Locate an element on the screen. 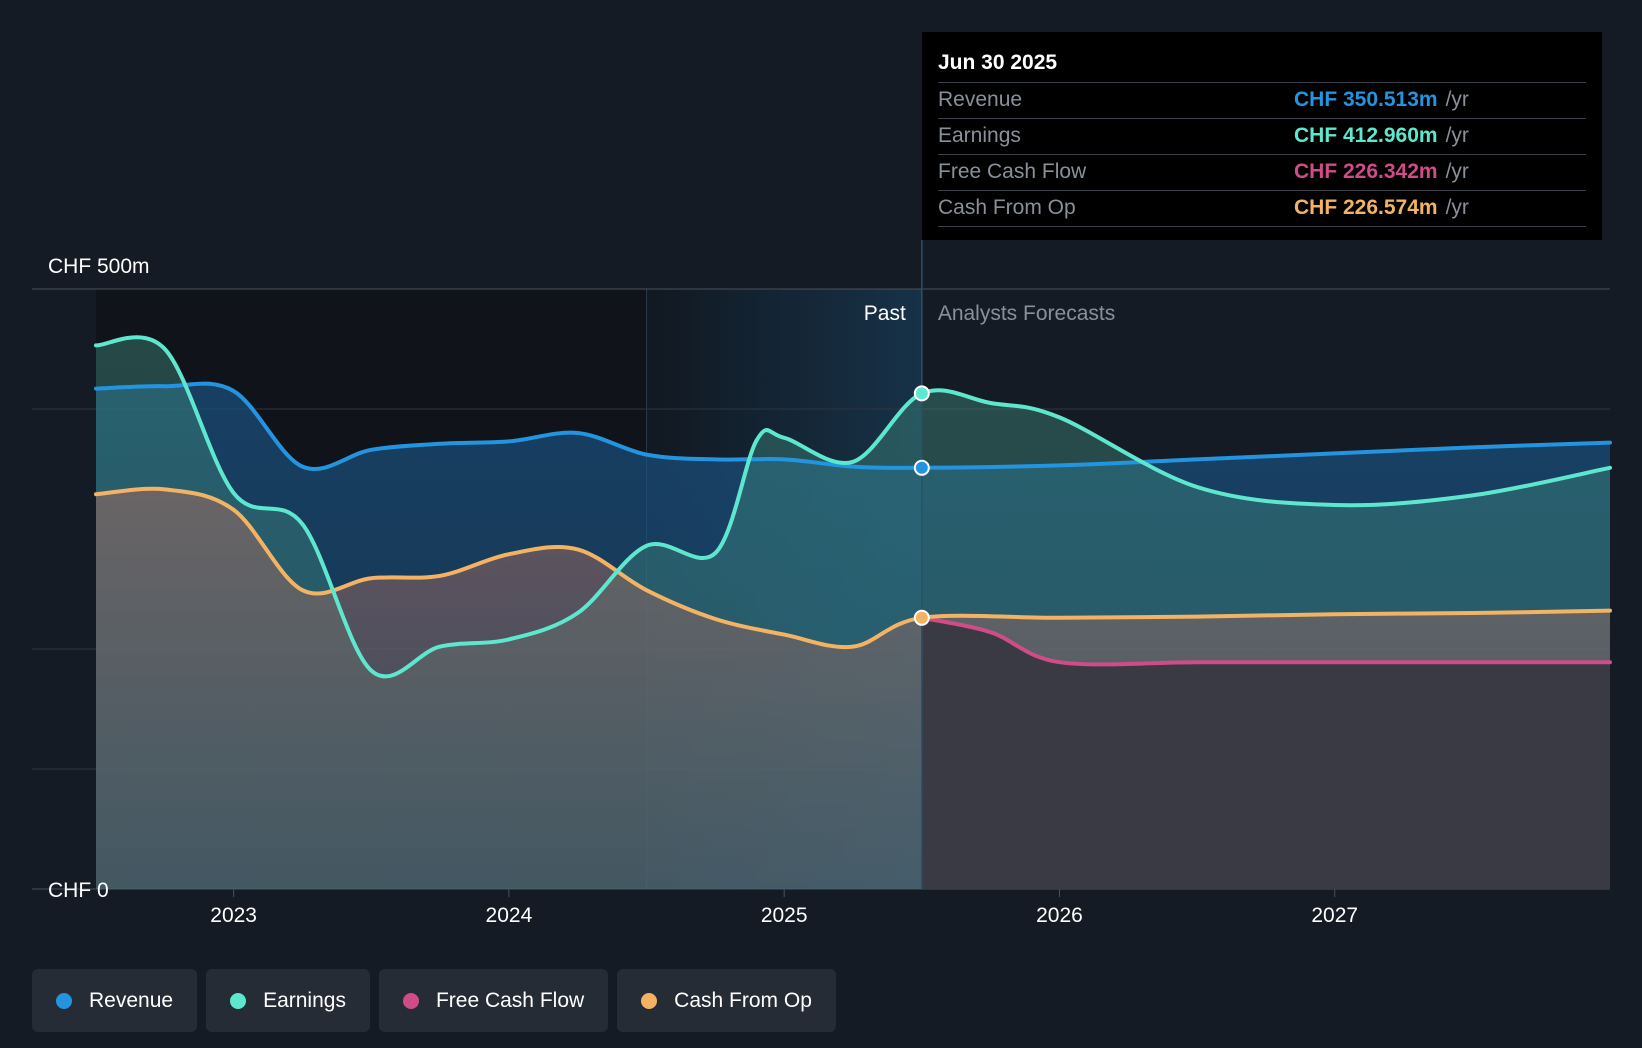 The height and width of the screenshot is (1048, 1642). cash-from-op-marker is located at coordinates (921, 617).